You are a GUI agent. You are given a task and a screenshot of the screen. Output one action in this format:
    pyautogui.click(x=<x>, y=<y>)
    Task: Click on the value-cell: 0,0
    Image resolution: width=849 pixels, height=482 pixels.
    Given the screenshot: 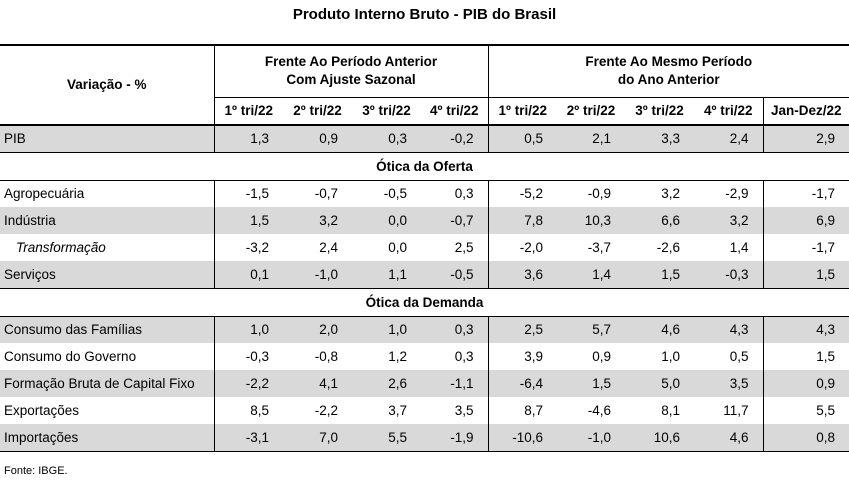 What is the action you would take?
    pyautogui.click(x=397, y=247)
    